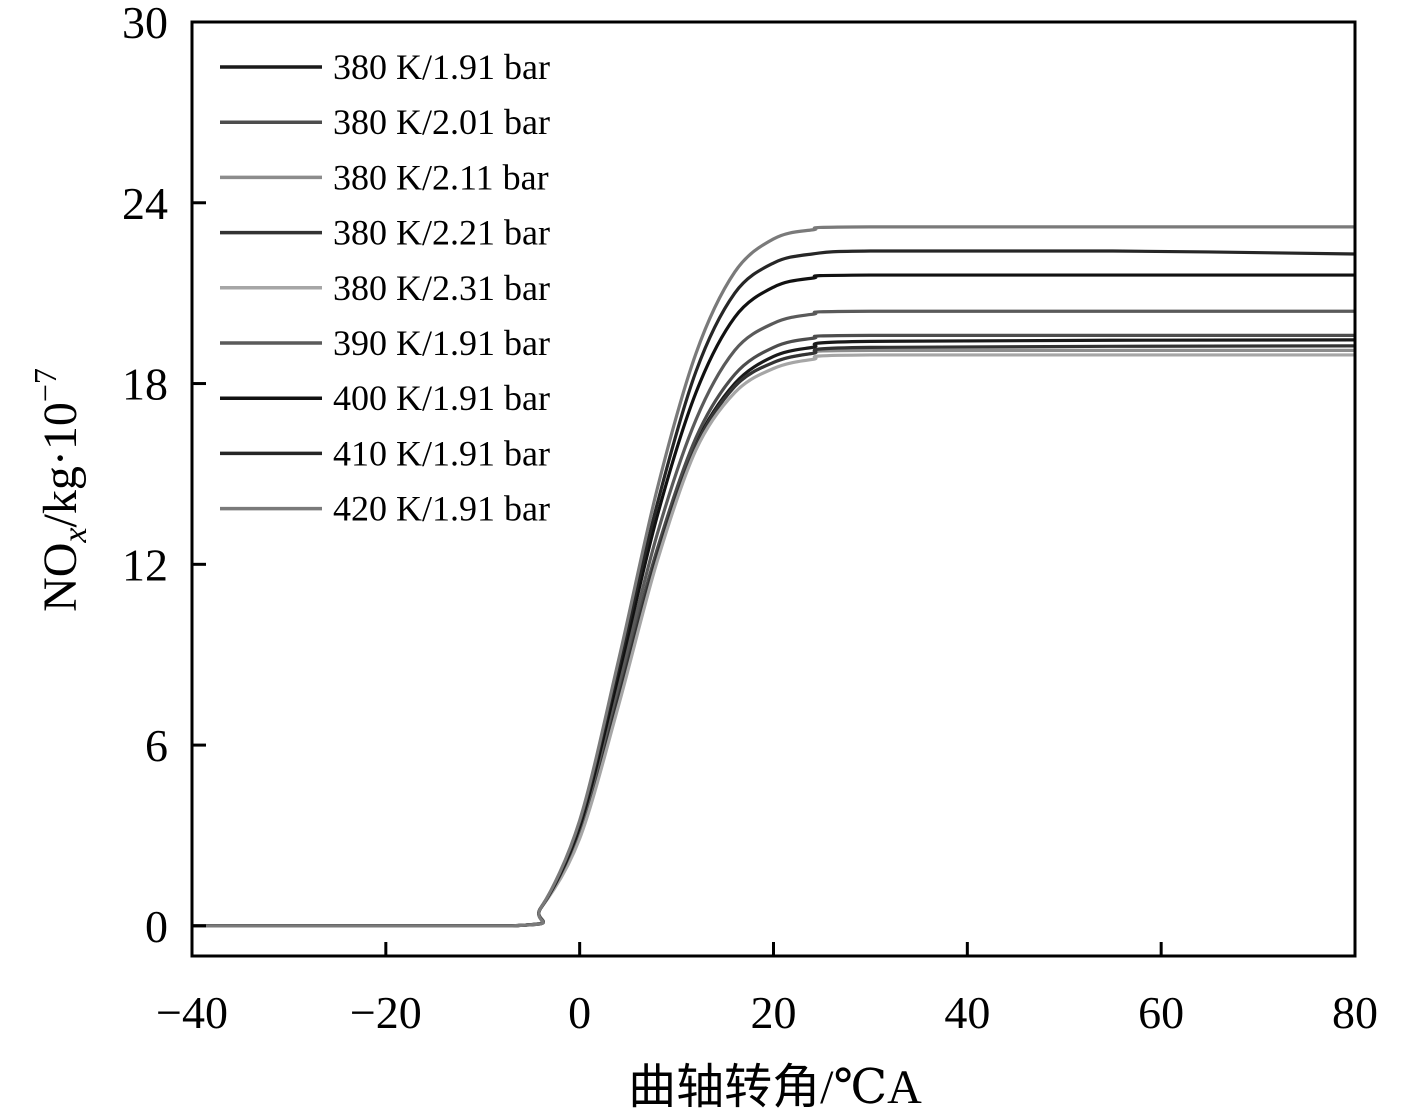  I want to click on x-axis-title: 曲轴转角/℃A, so click(775, 1087).